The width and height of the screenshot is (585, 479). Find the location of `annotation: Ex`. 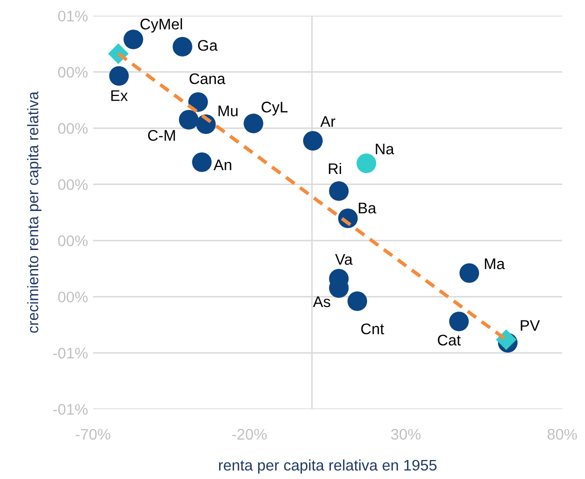

annotation: Ex is located at coordinates (119, 95).